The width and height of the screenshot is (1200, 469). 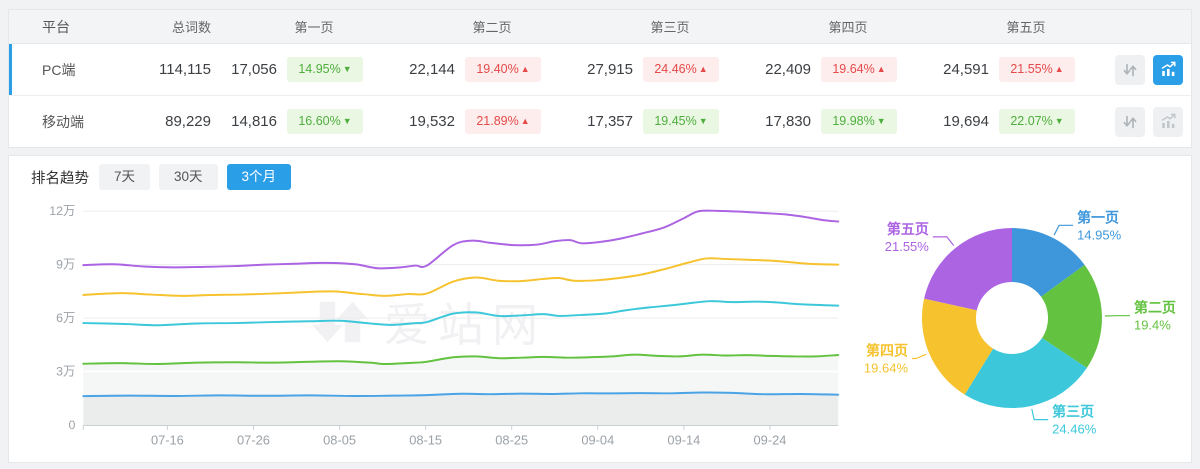 What do you see at coordinates (853, 69) in the screenshot?
I see `change-percent: 19.64%` at bounding box center [853, 69].